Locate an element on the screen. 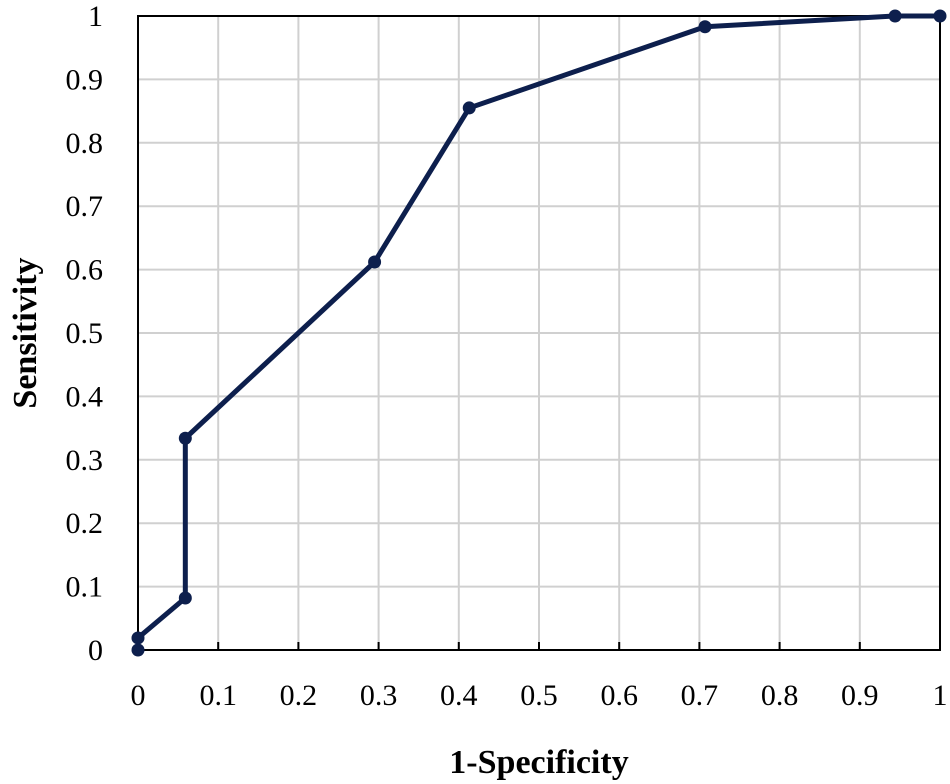 The height and width of the screenshot is (784, 950). x-tick-label: 1 is located at coordinates (940, 695).